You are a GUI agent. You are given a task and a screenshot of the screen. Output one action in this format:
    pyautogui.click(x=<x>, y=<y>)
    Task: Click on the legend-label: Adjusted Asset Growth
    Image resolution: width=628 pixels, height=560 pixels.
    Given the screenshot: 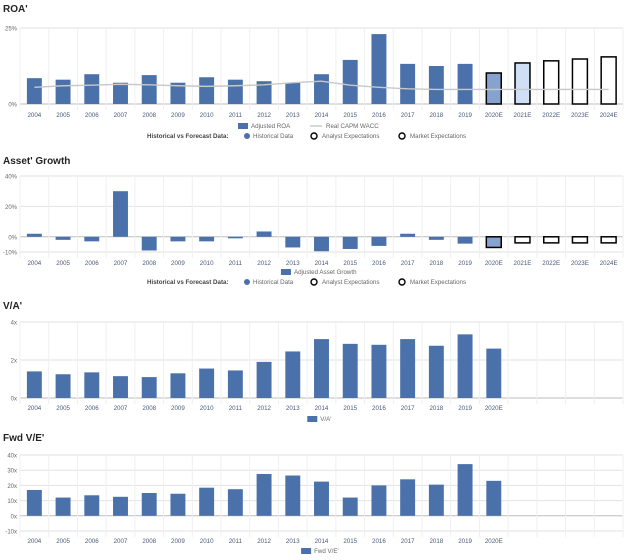 What is the action you would take?
    pyautogui.click(x=325, y=272)
    